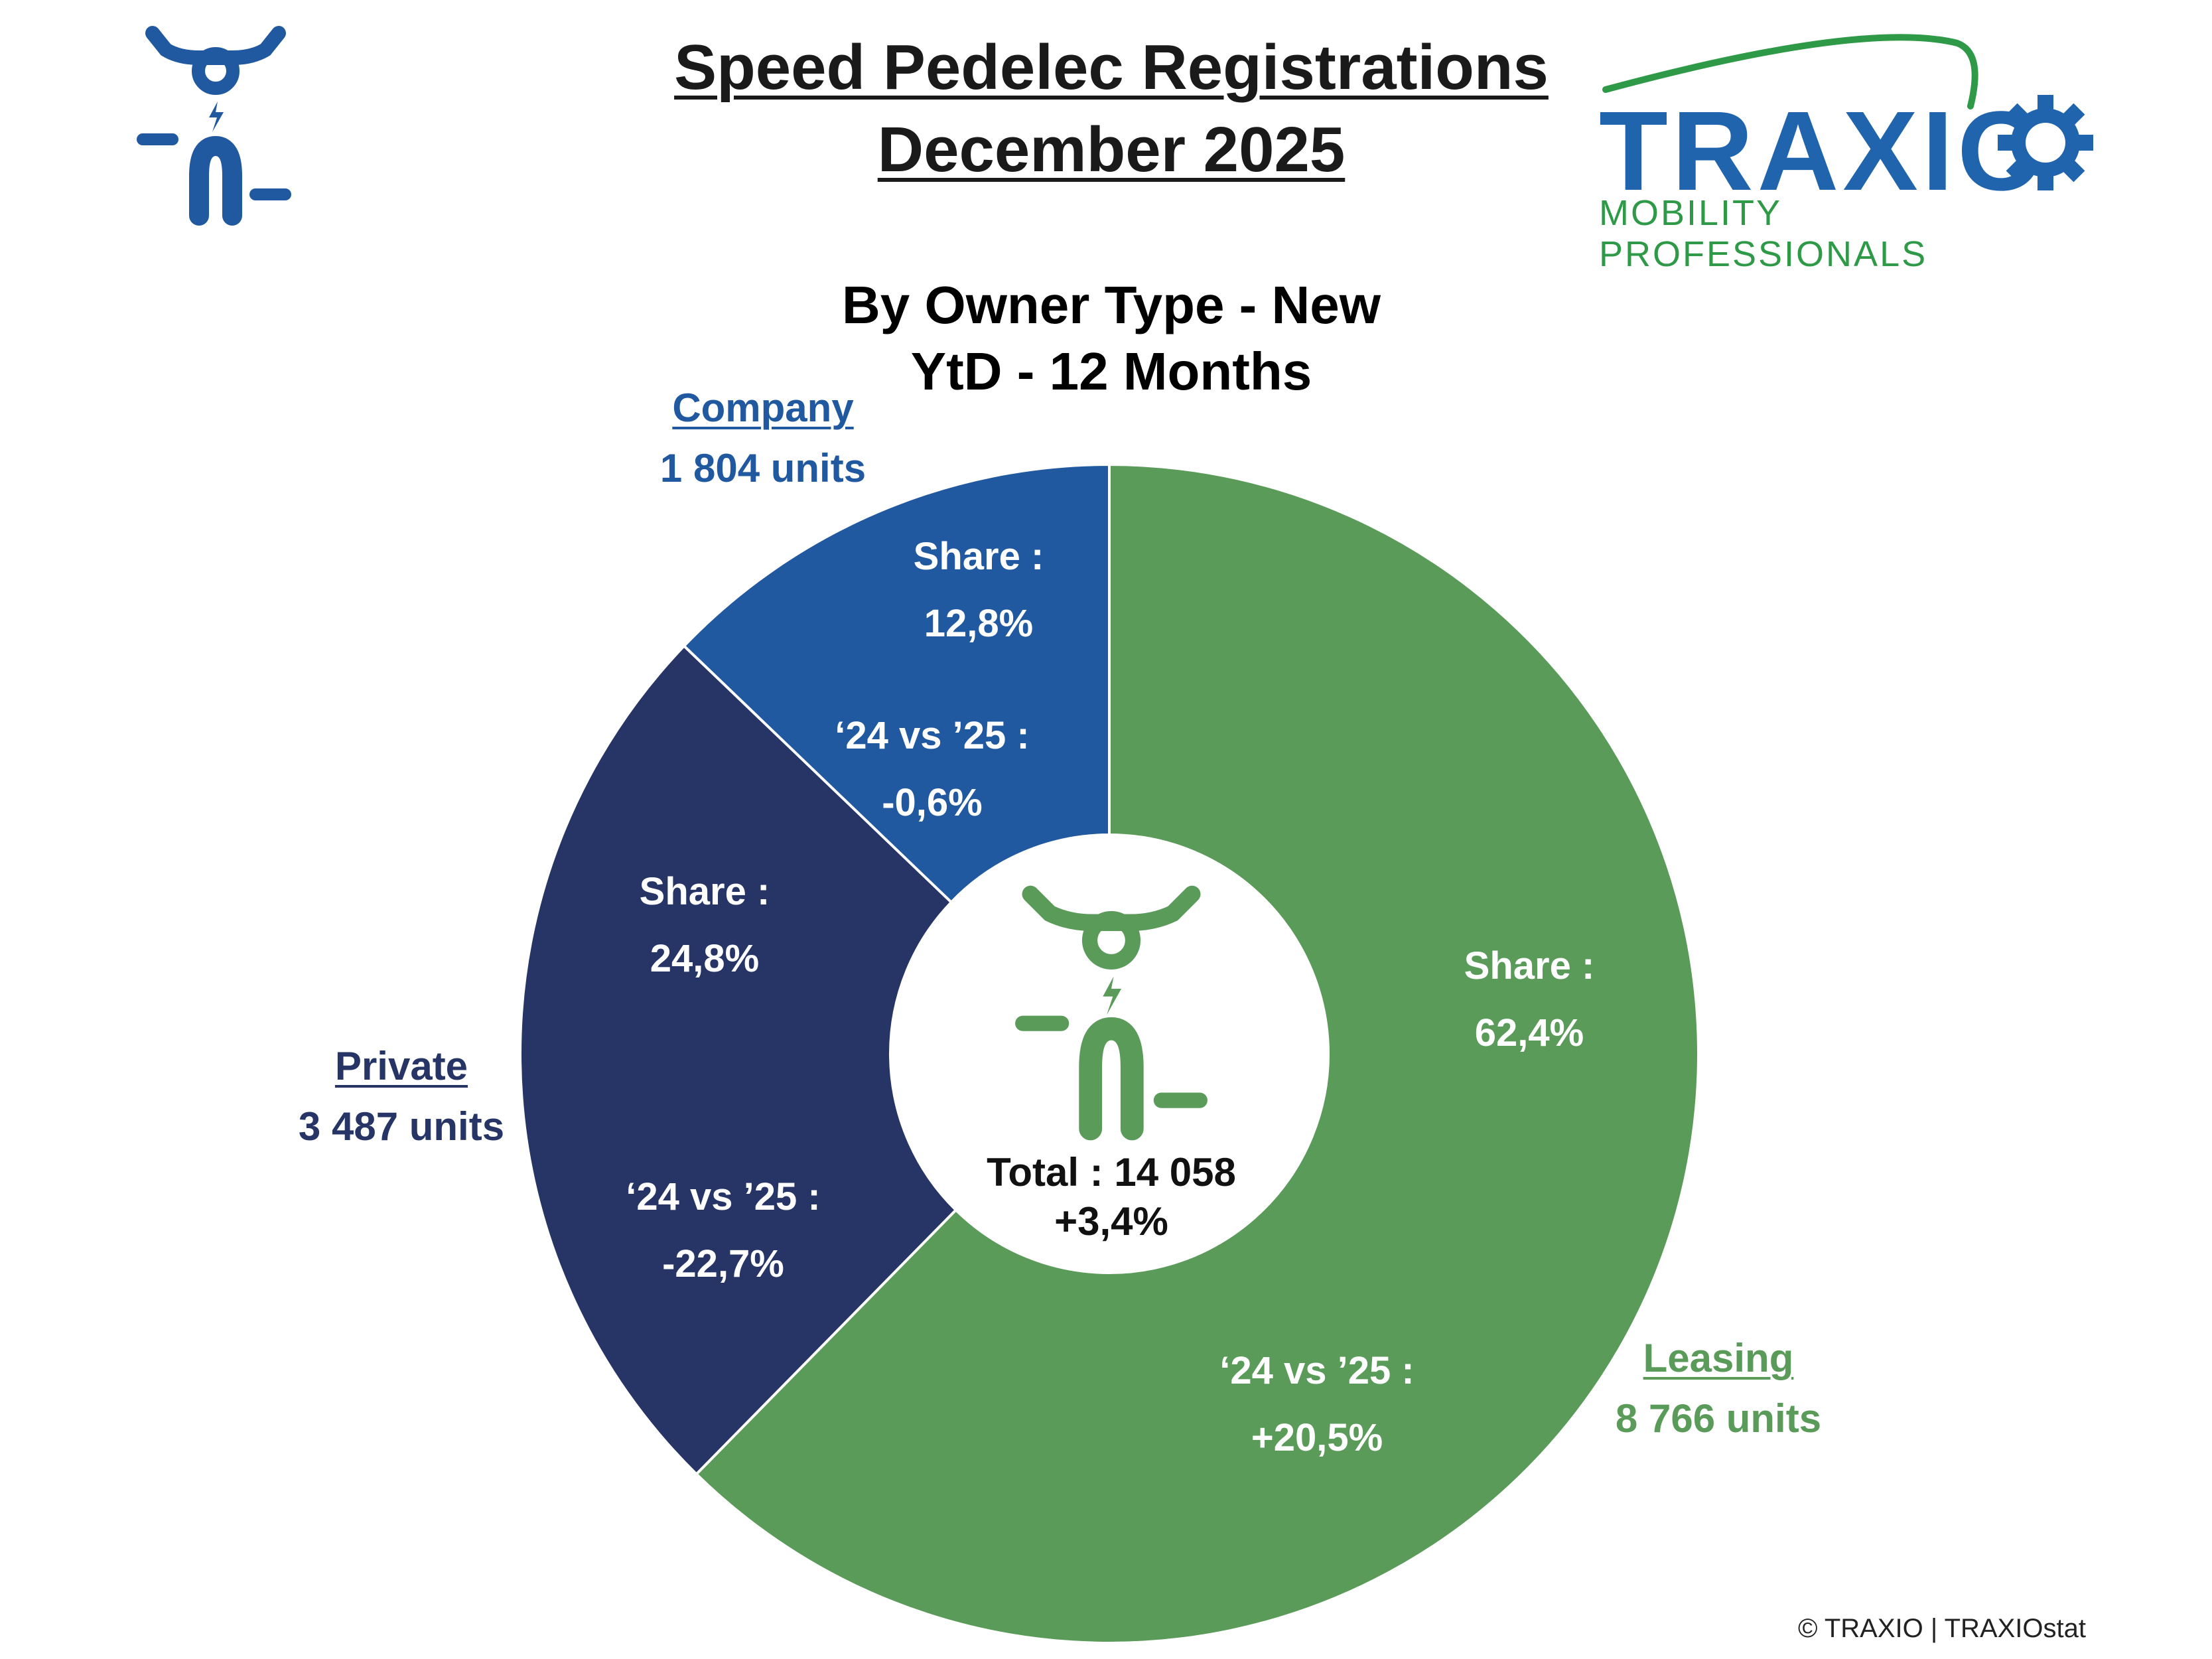  I want to click on chart-title-line-1: By Owner Type - New, so click(1111, 304).